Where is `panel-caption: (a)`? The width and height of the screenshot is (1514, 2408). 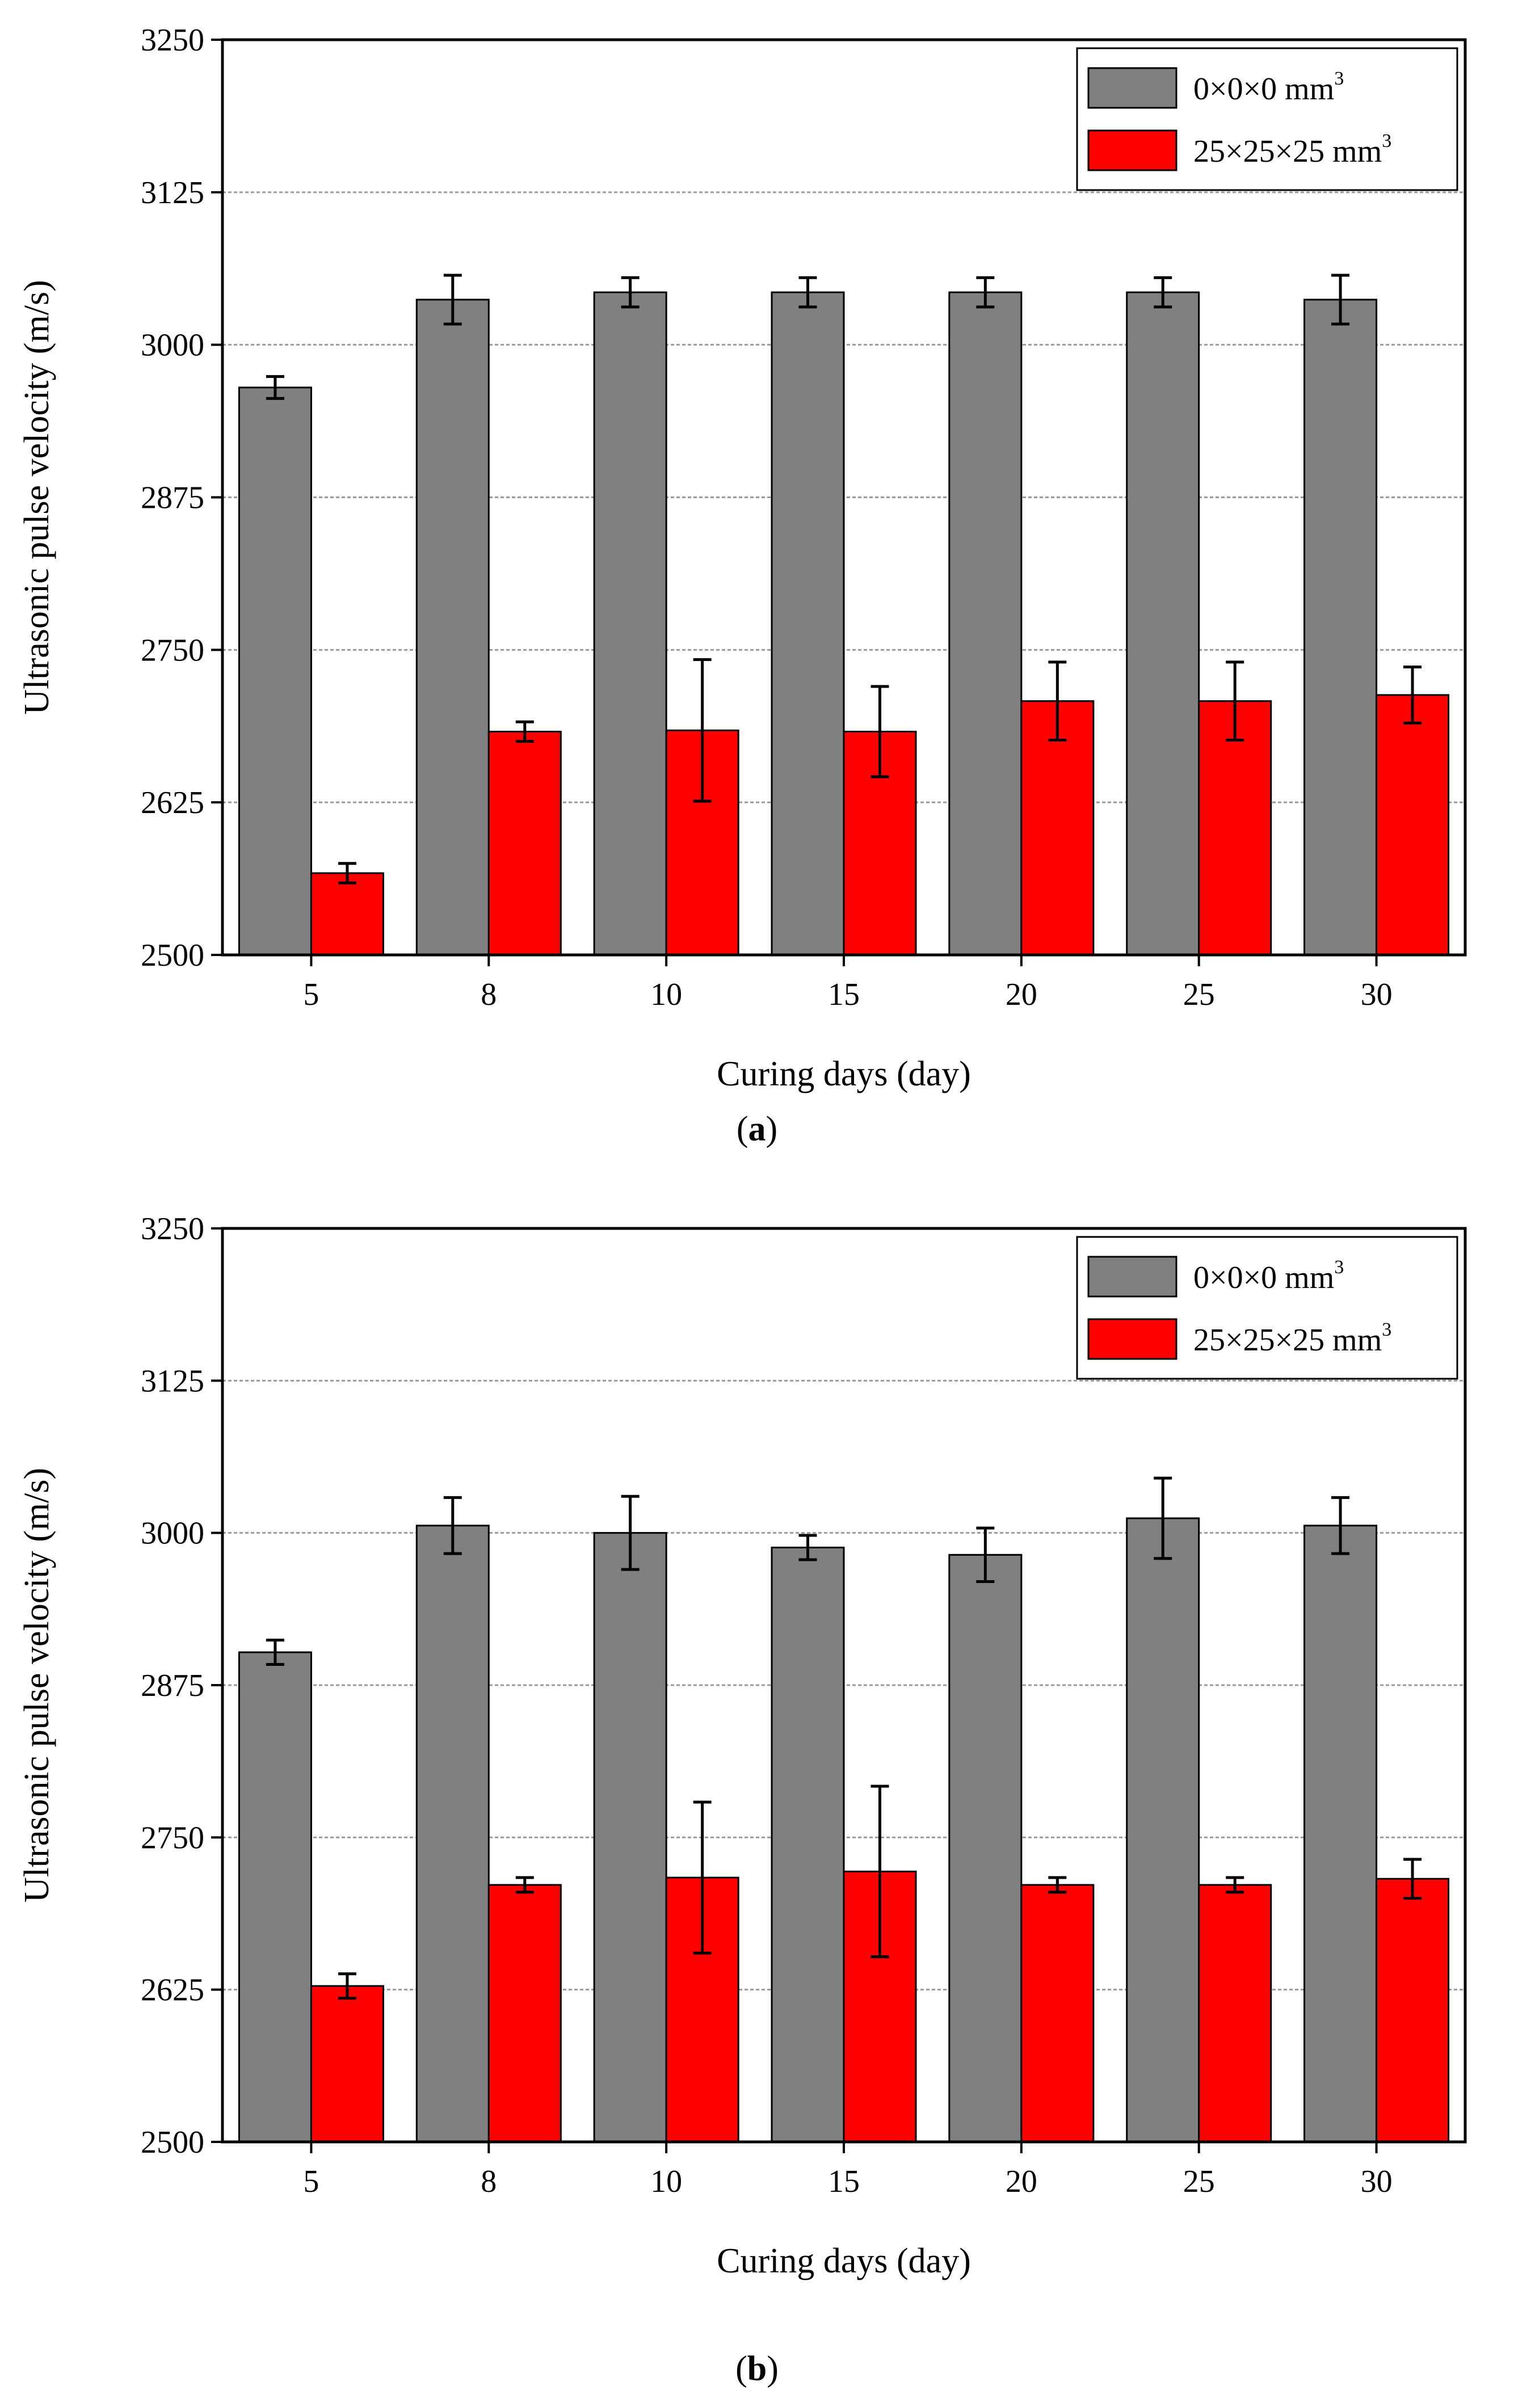
panel-caption: (a) is located at coordinates (757, 1129).